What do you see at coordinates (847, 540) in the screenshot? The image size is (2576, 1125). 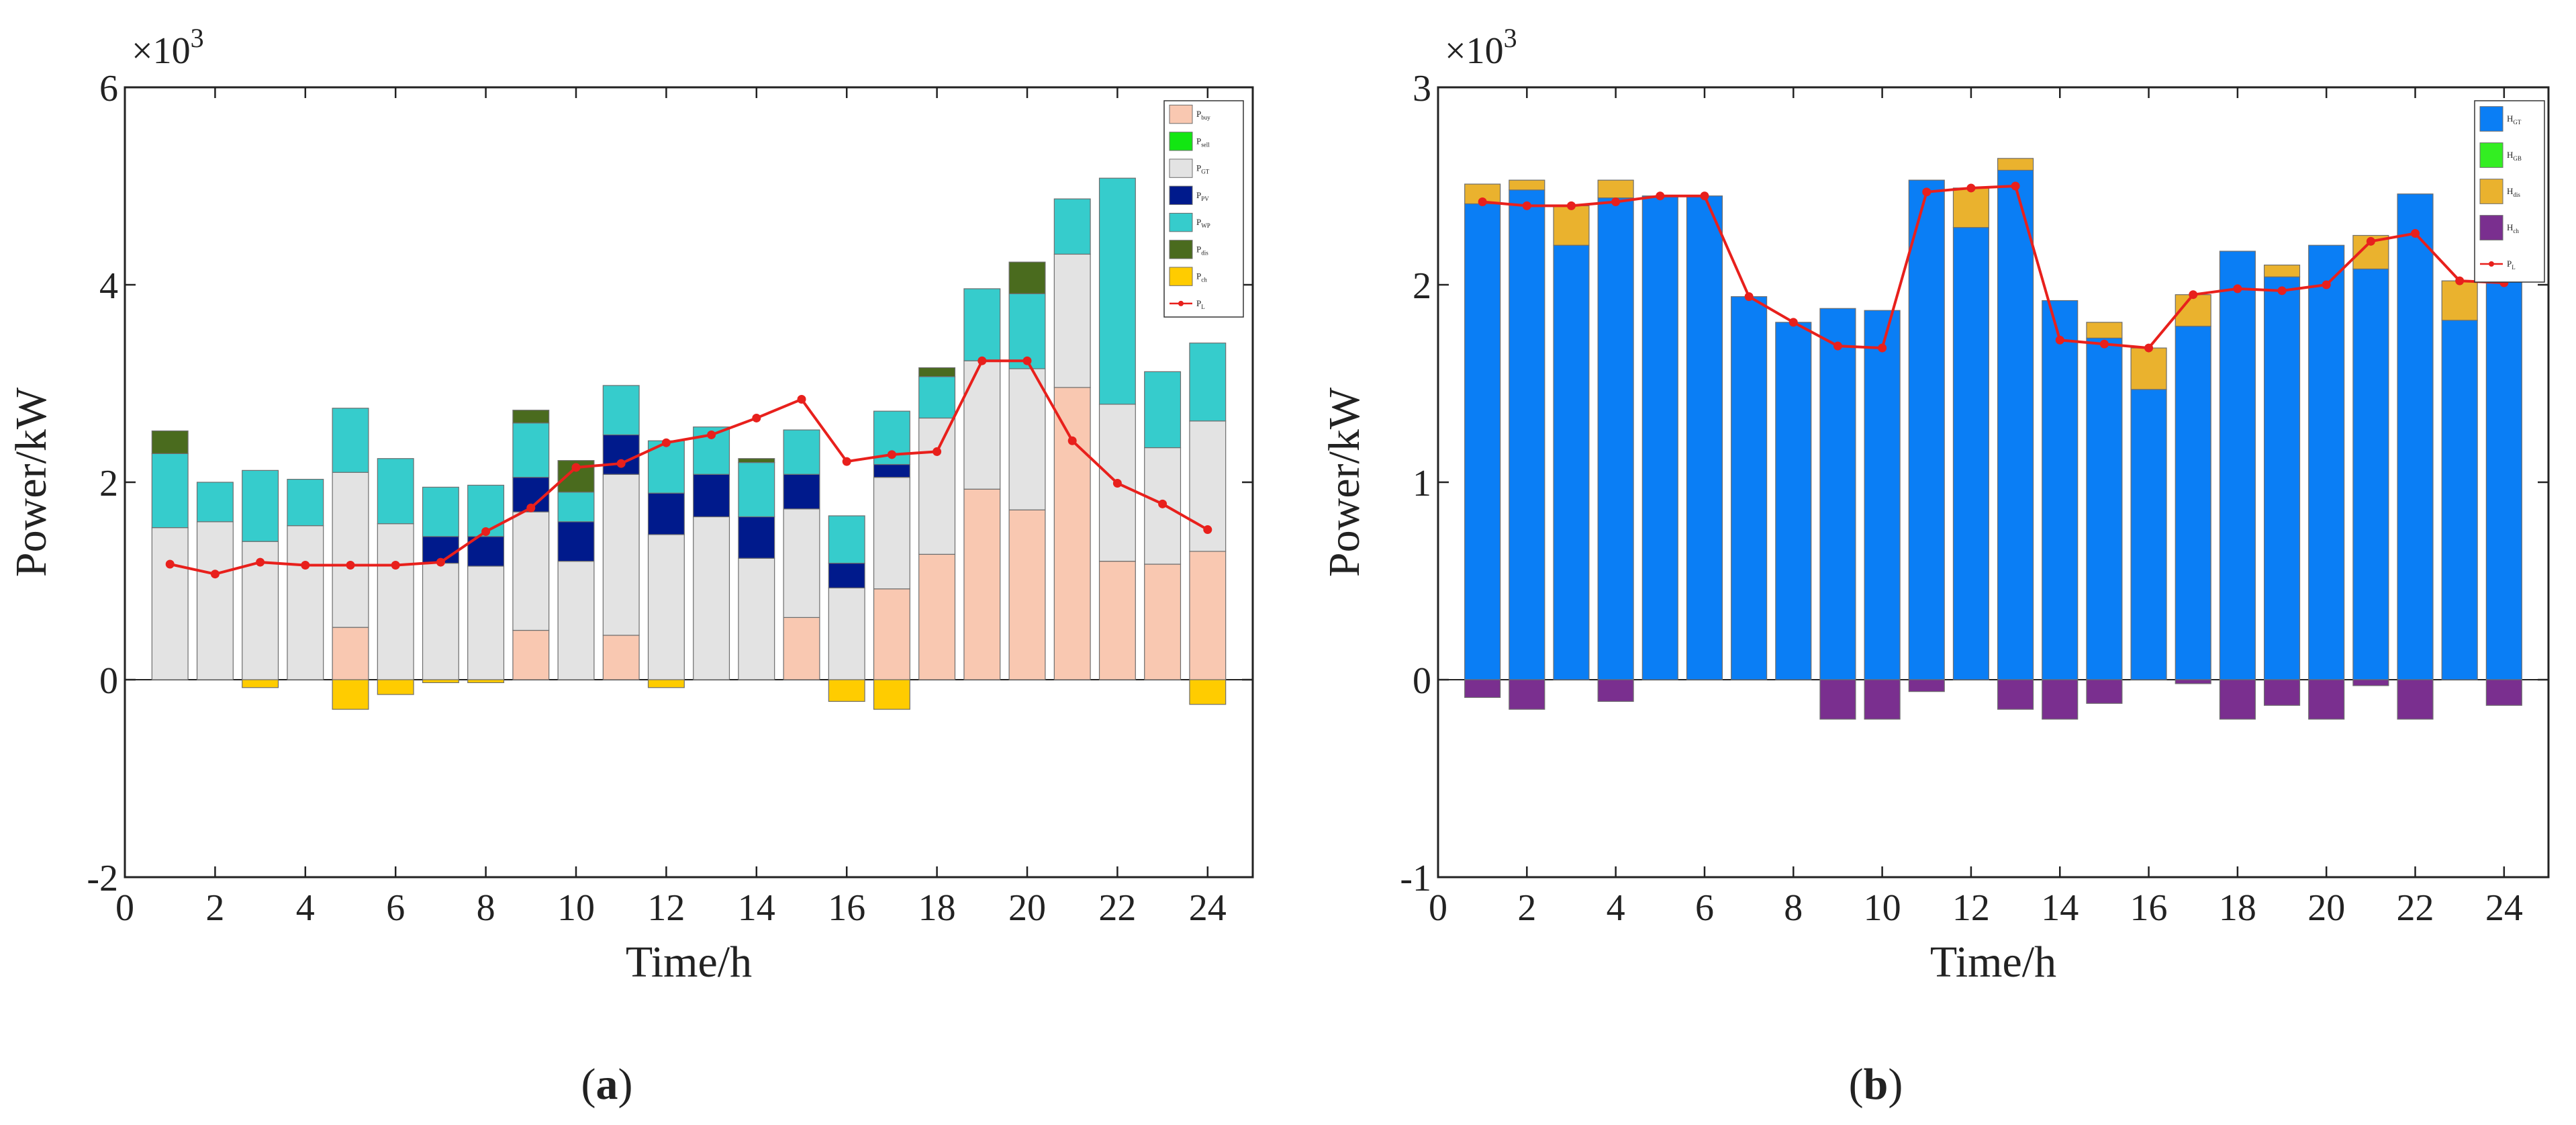 I see `bar-a-PWP-t16` at bounding box center [847, 540].